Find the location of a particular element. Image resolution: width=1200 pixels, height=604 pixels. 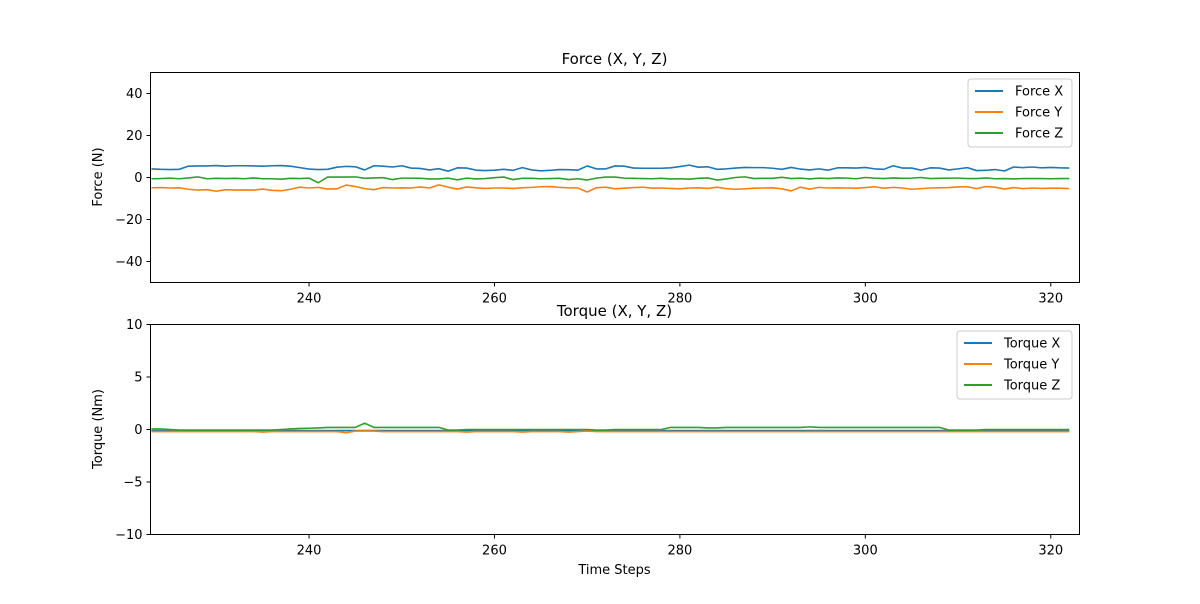

legend-label-force-z: Force Z is located at coordinates (1039, 134).